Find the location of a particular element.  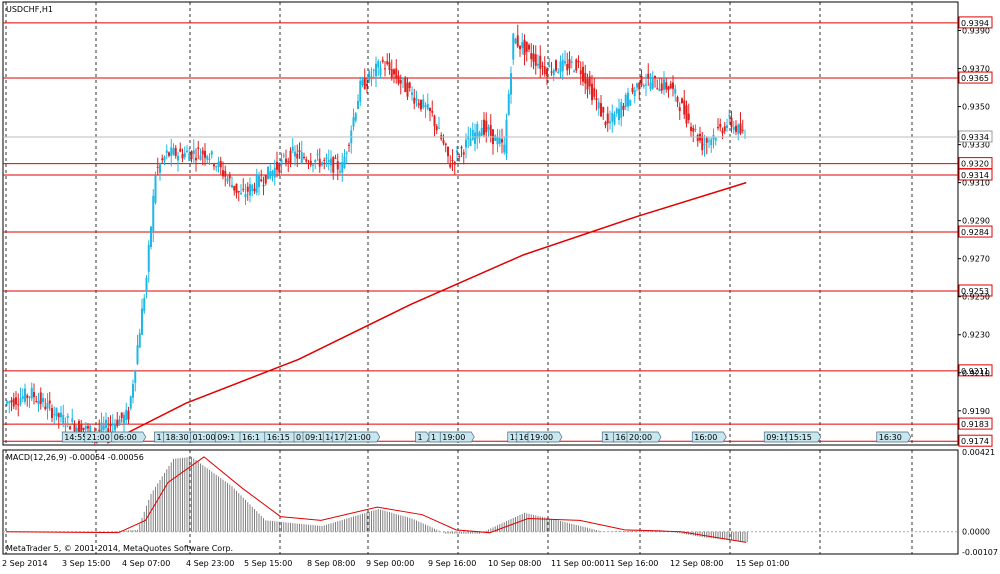

event-marker-label: 14:55 is located at coordinates (75, 437).